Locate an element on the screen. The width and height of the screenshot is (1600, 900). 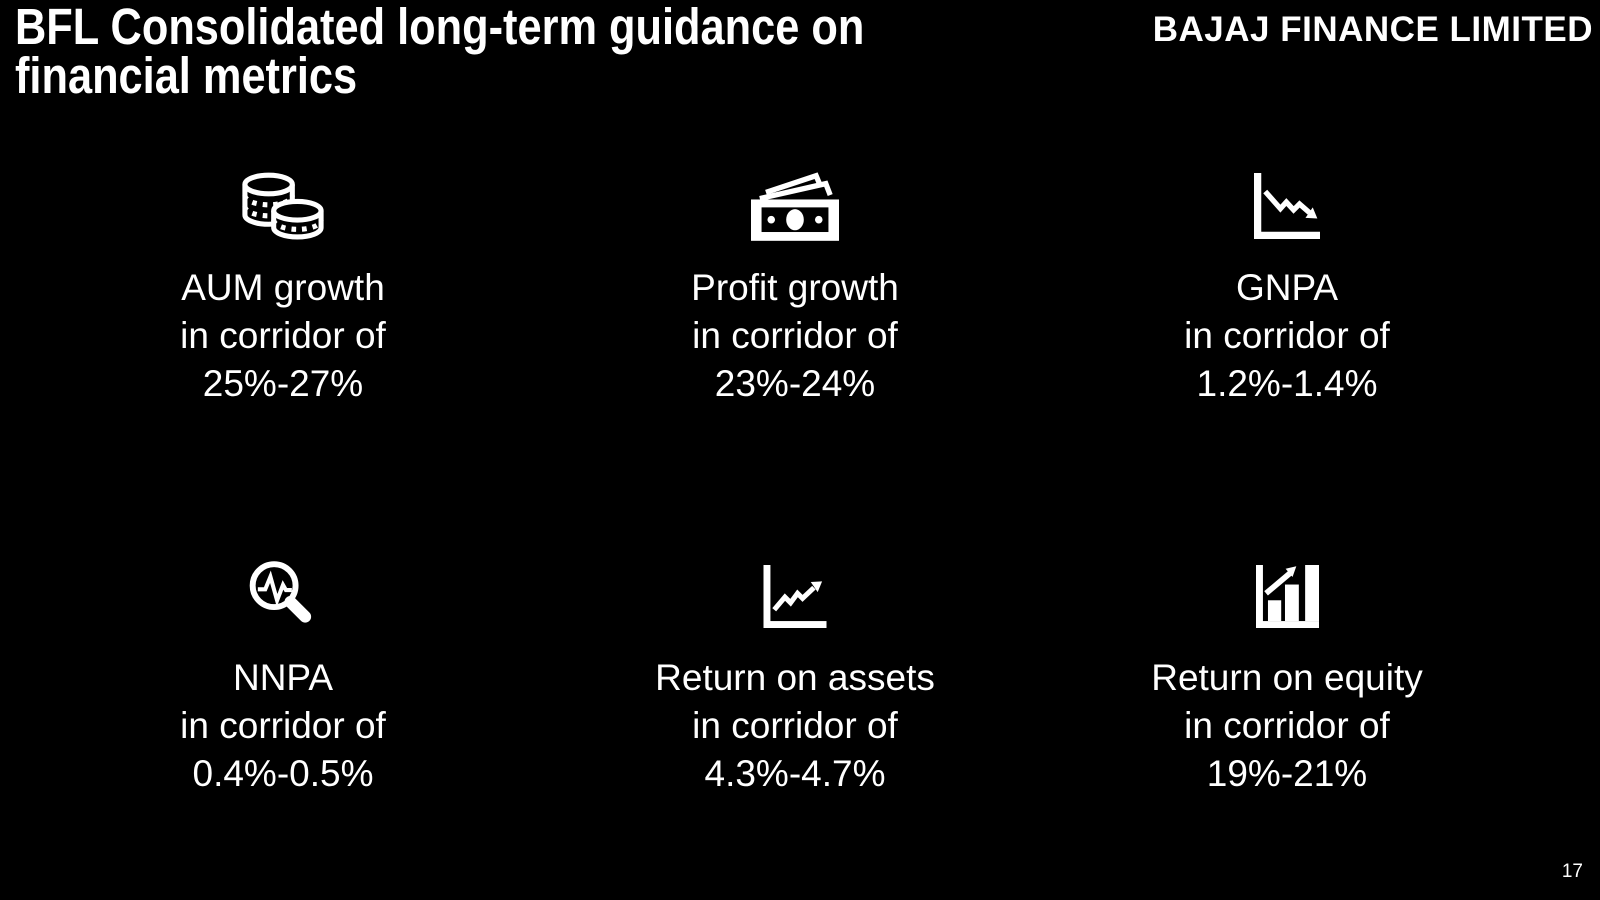
metric-label: Return on assets is located at coordinates (795, 677).